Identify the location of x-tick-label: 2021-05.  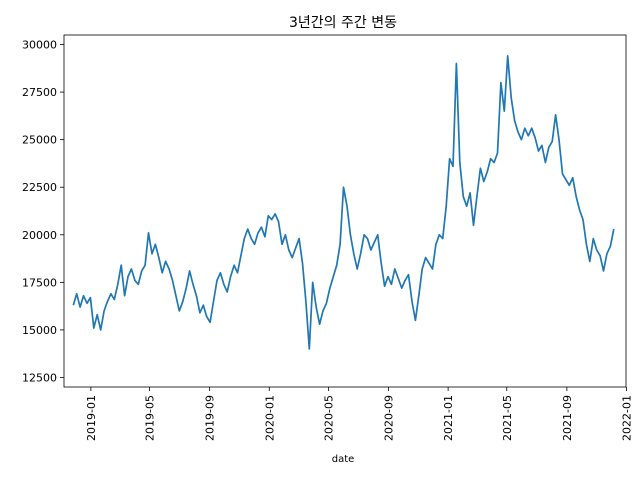
(507, 418).